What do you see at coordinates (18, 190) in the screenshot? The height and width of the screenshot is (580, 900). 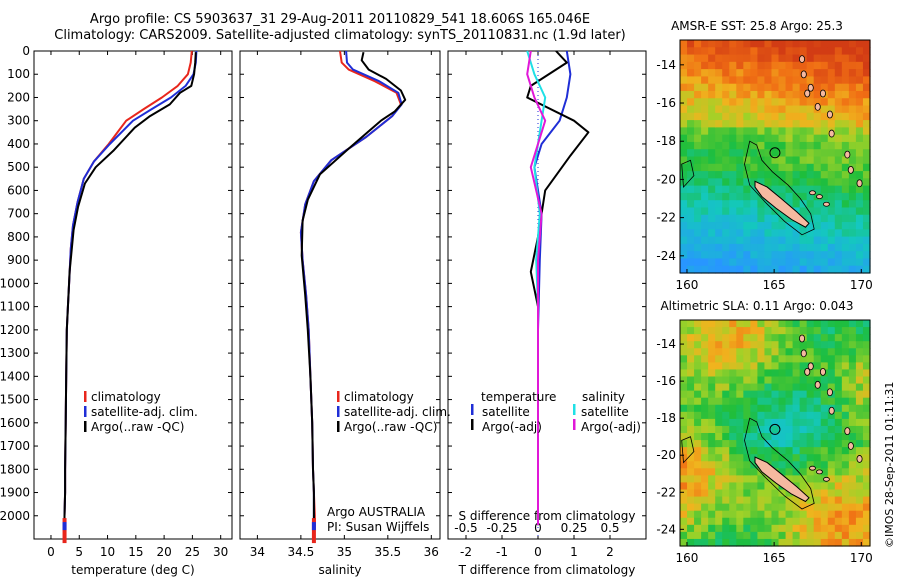 I see `y-tick-label: 600` at bounding box center [18, 190].